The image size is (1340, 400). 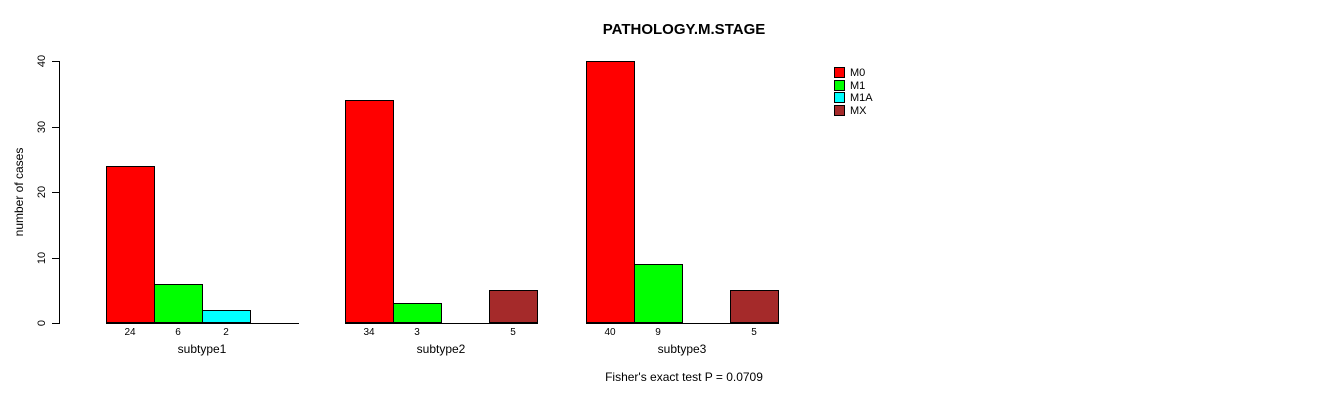 I want to click on y-tick-label: 30, so click(x=42, y=127).